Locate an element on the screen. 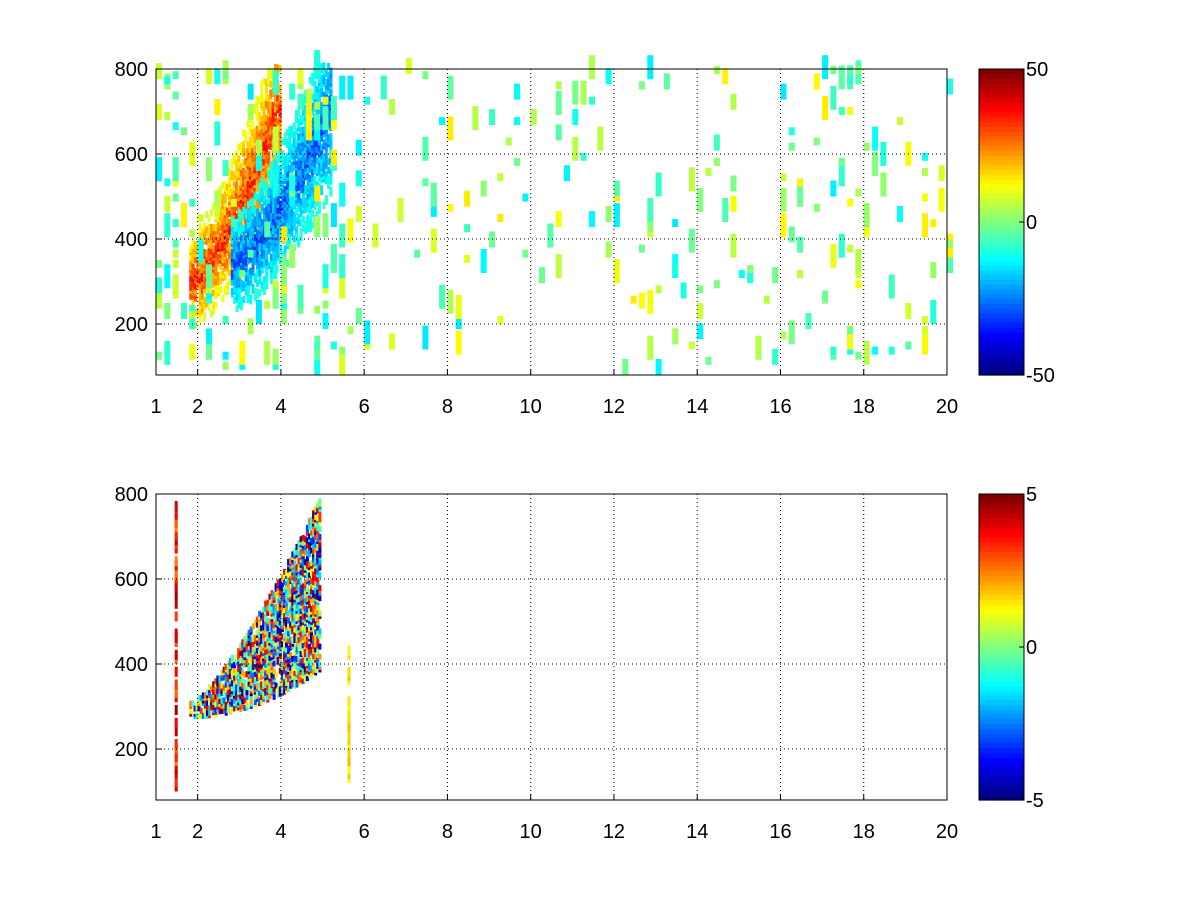 The image size is (1200, 900). x-tick-label: 10 is located at coordinates (531, 407).